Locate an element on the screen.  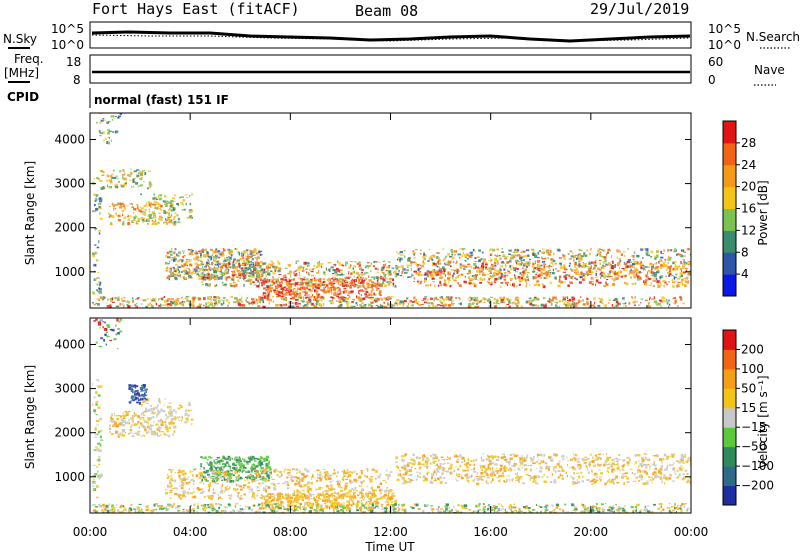
colorbar-tick-label: 24 is located at coordinates (748, 165).